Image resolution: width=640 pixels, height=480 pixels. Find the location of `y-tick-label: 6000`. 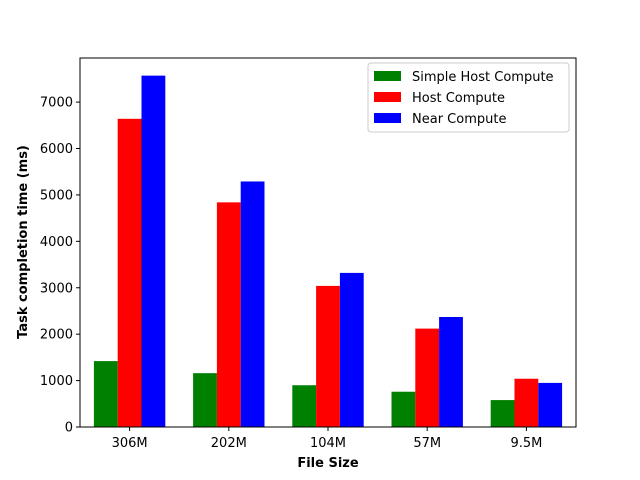

y-tick-label: 6000 is located at coordinates (56, 149).